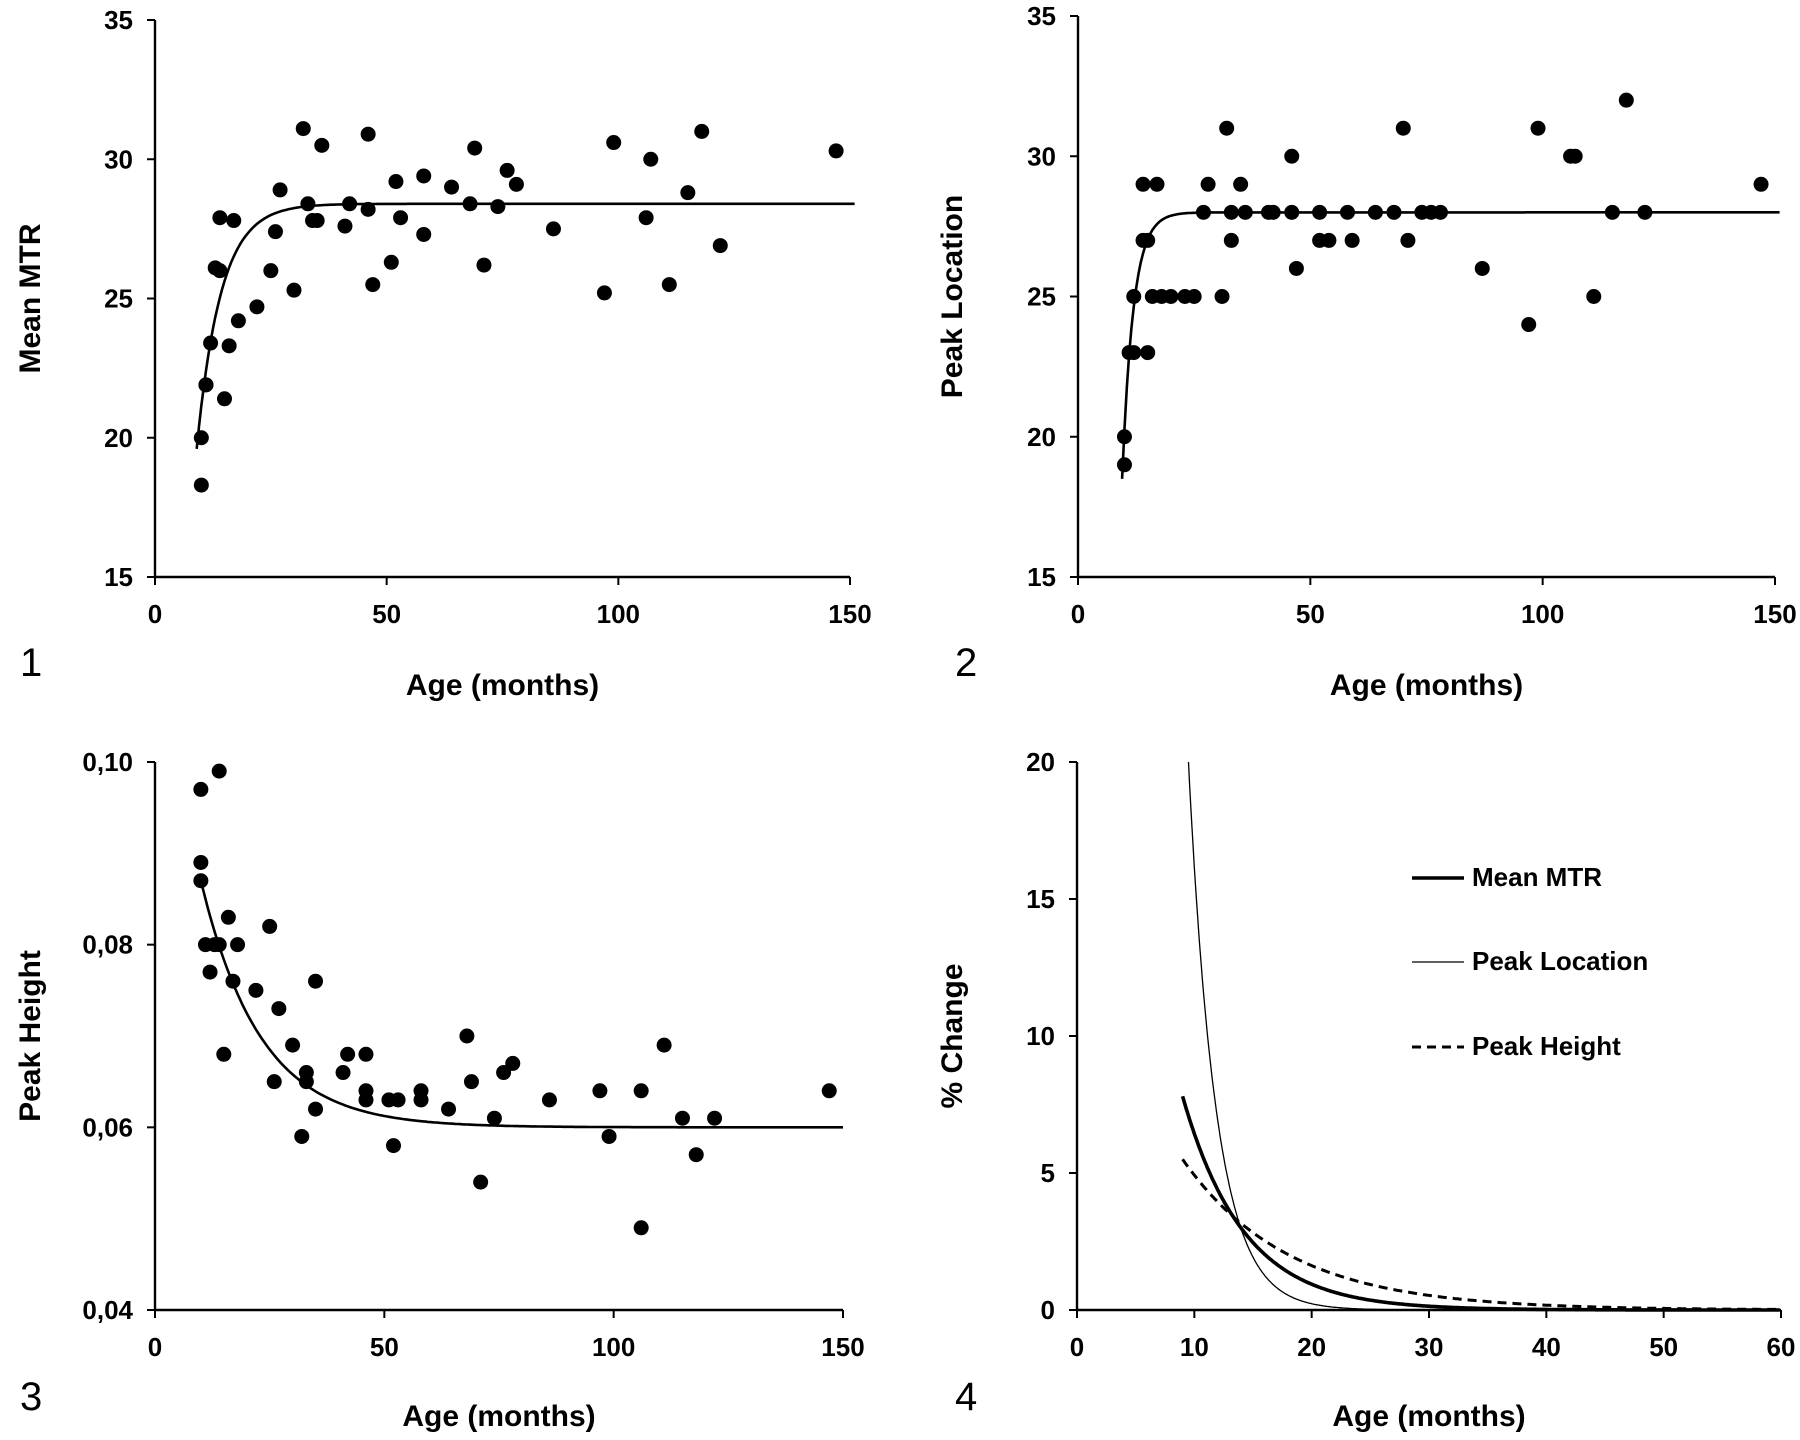 This screenshot has height=1440, width=1800. Describe the element at coordinates (107, 945) in the screenshot. I see `y-tick-label: 0,08` at that location.